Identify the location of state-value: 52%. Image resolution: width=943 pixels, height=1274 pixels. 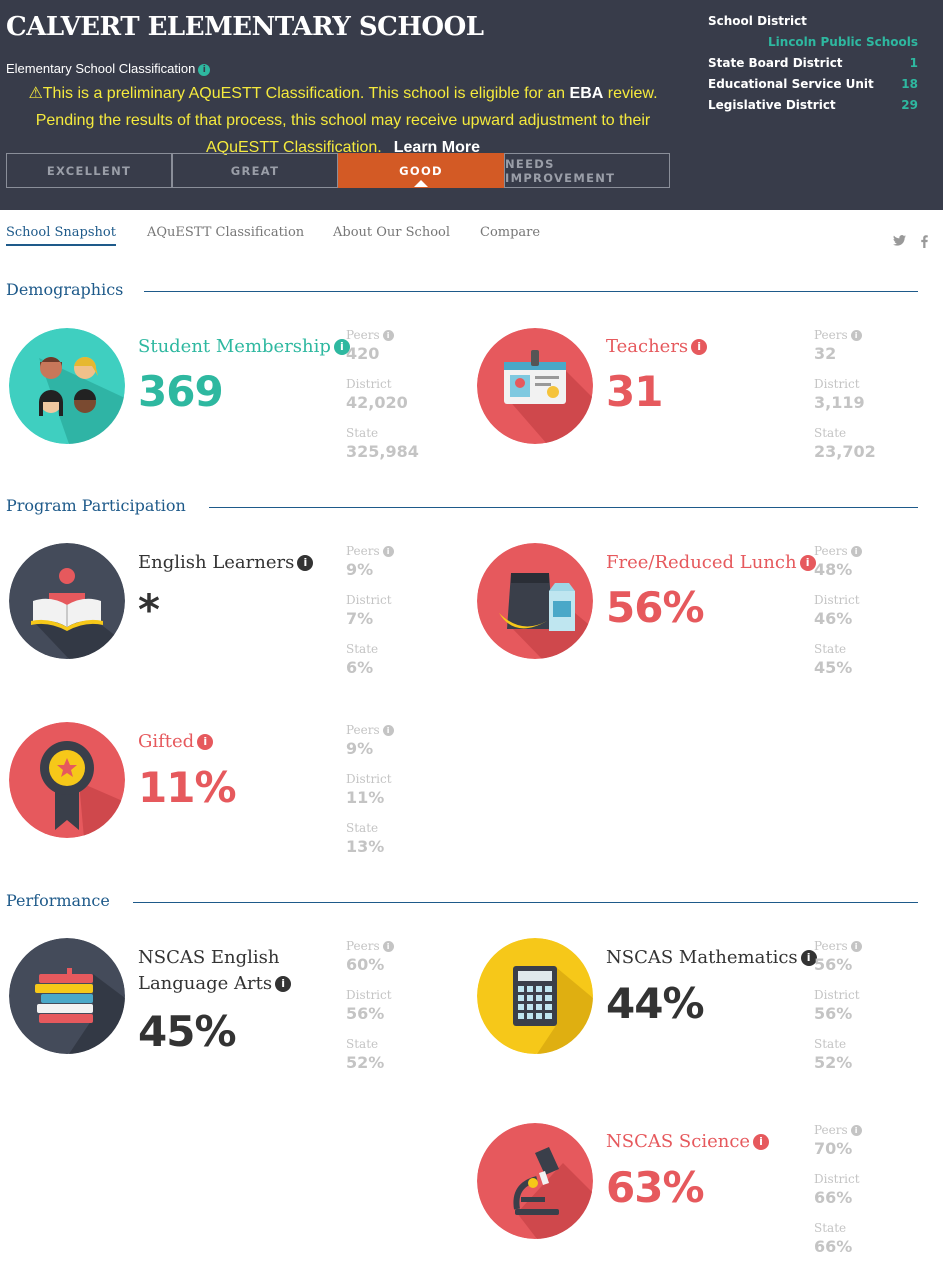
(365, 1062).